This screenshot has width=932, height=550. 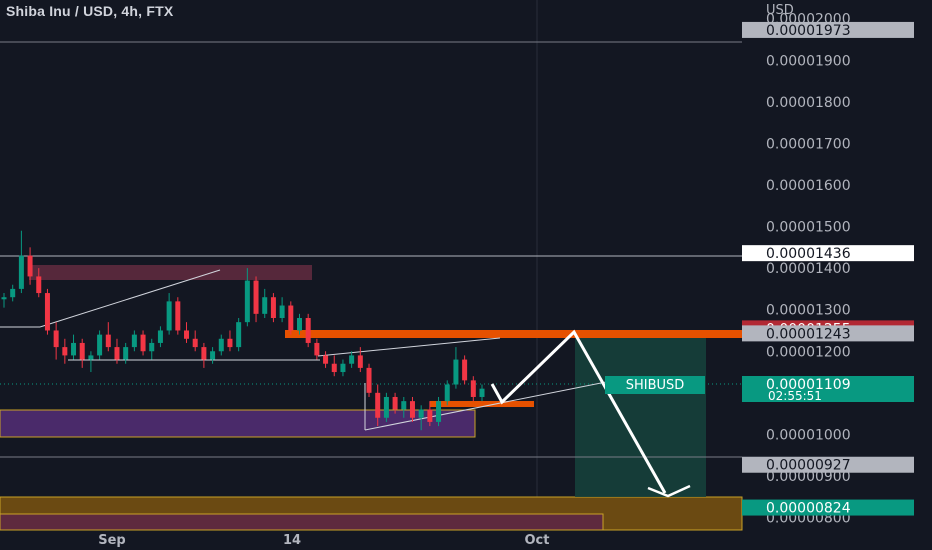 I want to click on symbol-label: SHIBUSD, so click(x=655, y=385).